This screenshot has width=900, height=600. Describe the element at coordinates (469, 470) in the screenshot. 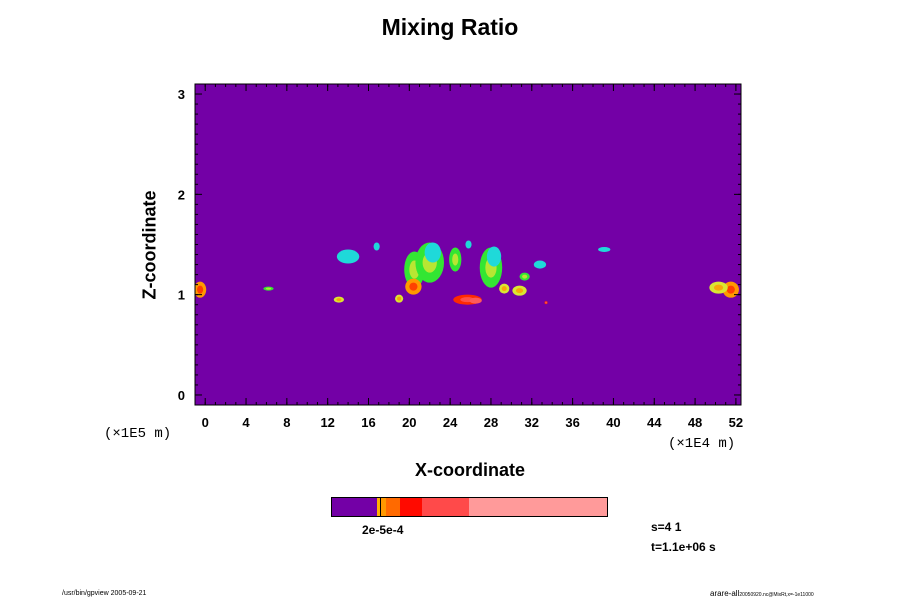

I see `x-axis-label: X-coordinate` at that location.